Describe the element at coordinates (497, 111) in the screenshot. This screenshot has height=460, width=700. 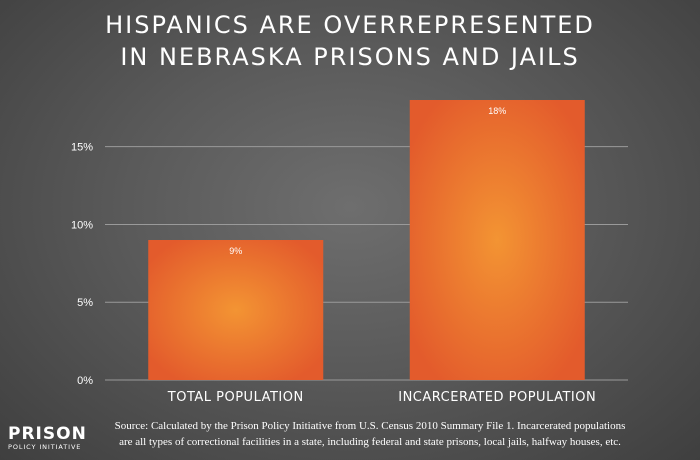
I see `data-label: 18%` at that location.